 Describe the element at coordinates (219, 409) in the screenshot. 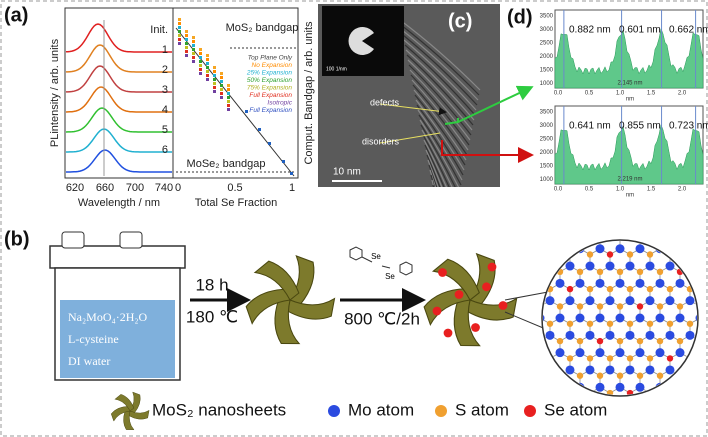

I see `legend-label: MoS₂ nanosheets` at that location.